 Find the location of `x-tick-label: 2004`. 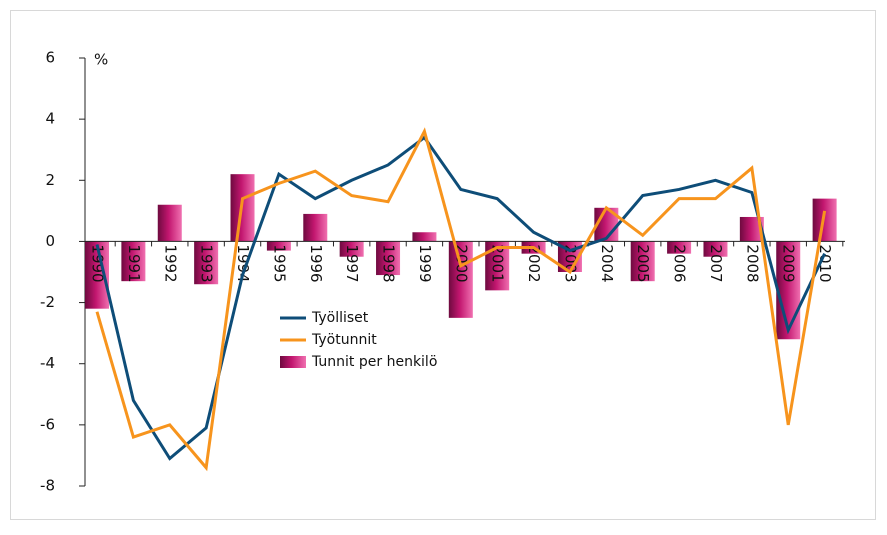

x-tick-label: 2004 is located at coordinates (607, 263).